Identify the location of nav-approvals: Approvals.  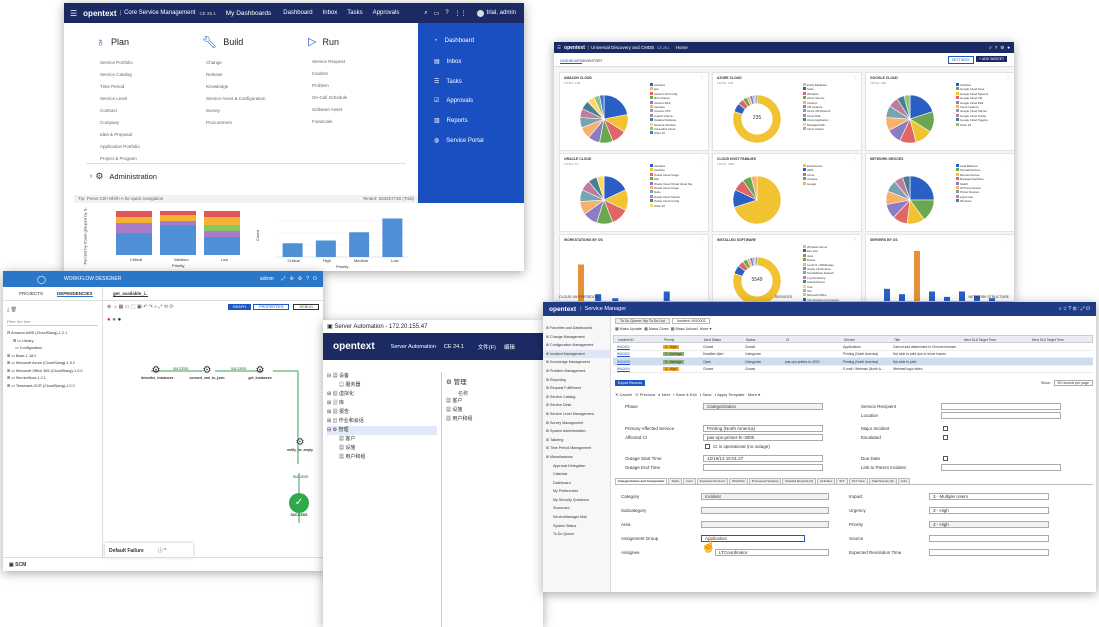
(386, 13).